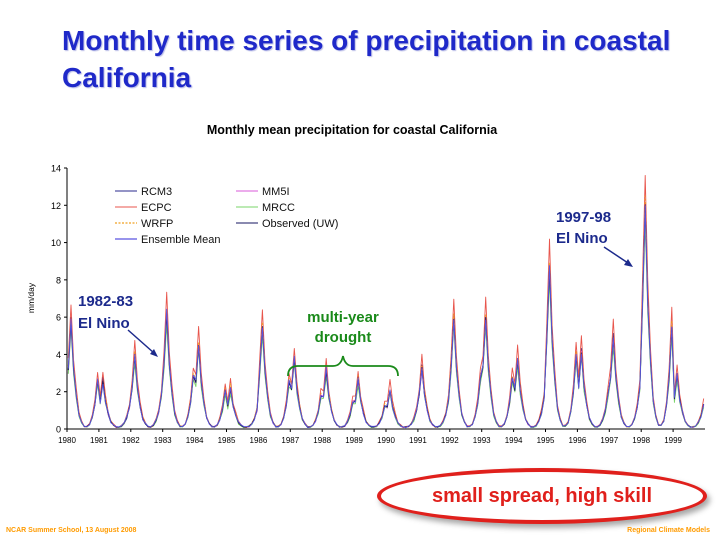 This screenshot has width=720, height=540. What do you see at coordinates (141, 341) in the screenshot?
I see `annotation-1982-arrow` at bounding box center [141, 341].